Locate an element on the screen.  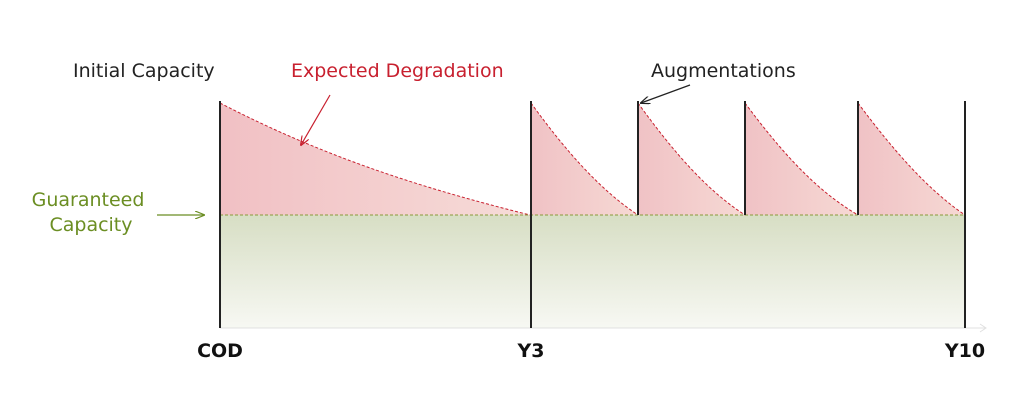
degradation-region-initial is located at coordinates (375, 159).